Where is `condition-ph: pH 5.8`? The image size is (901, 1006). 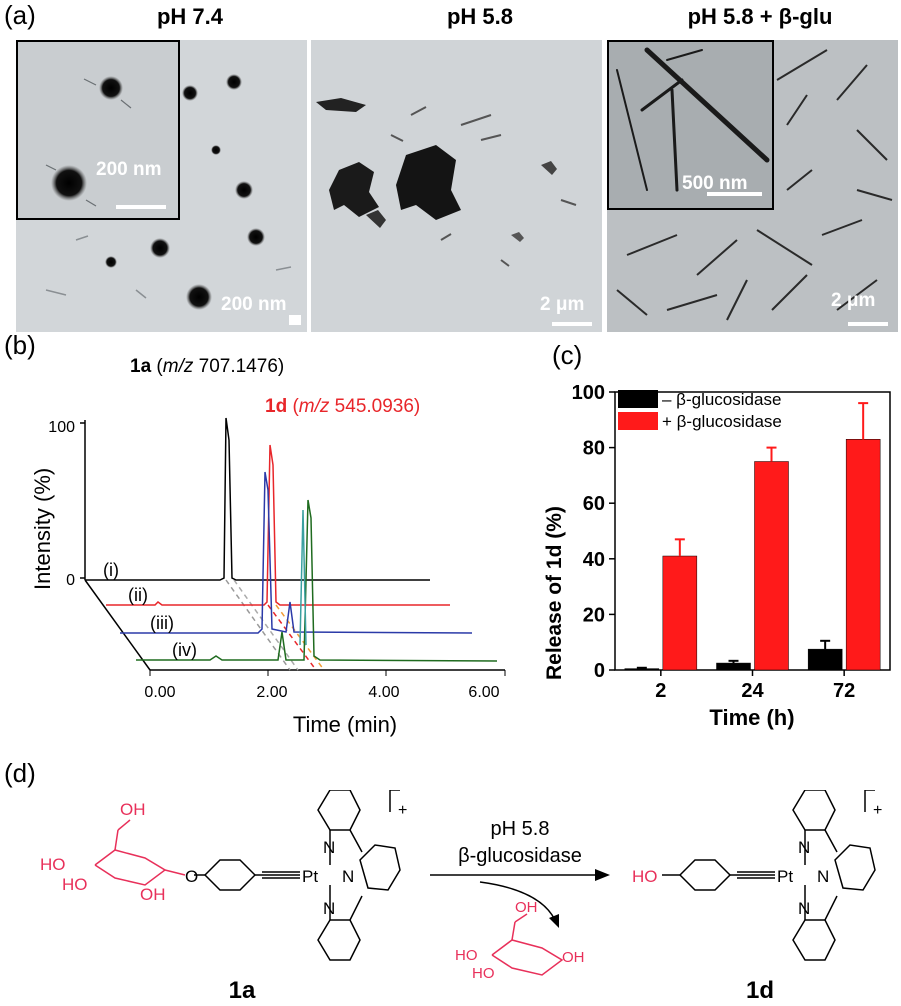 condition-ph: pH 5.8 is located at coordinates (520, 829).